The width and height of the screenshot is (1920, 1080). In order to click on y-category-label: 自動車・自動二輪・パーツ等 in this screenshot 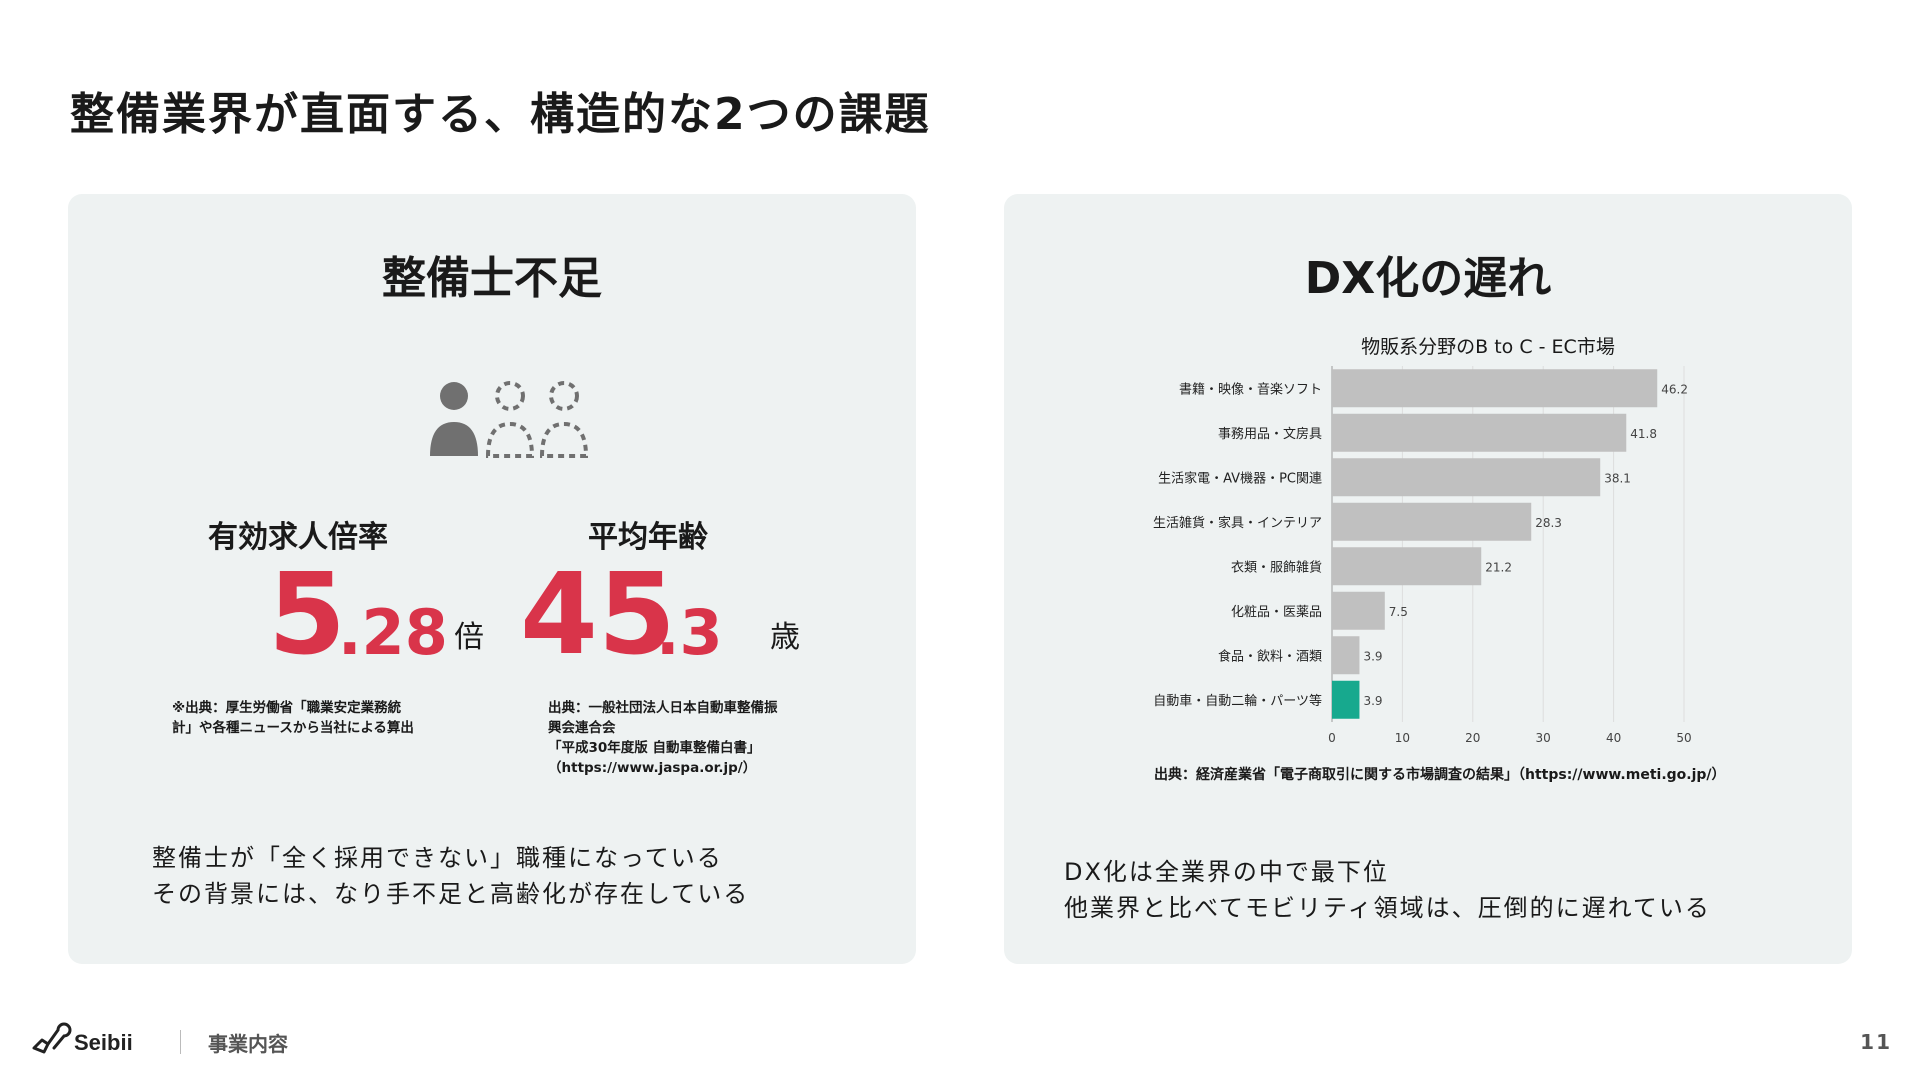, I will do `click(1237, 701)`.